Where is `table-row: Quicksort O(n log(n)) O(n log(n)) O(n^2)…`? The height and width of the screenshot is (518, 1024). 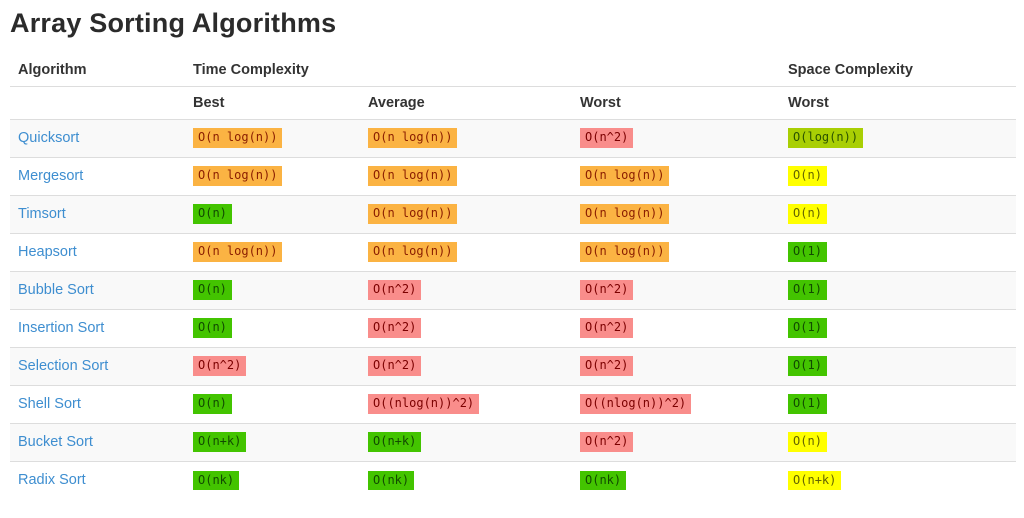
table-row: Quicksort O(n log(n)) O(n log(n)) O(n^2)… is located at coordinates (513, 138).